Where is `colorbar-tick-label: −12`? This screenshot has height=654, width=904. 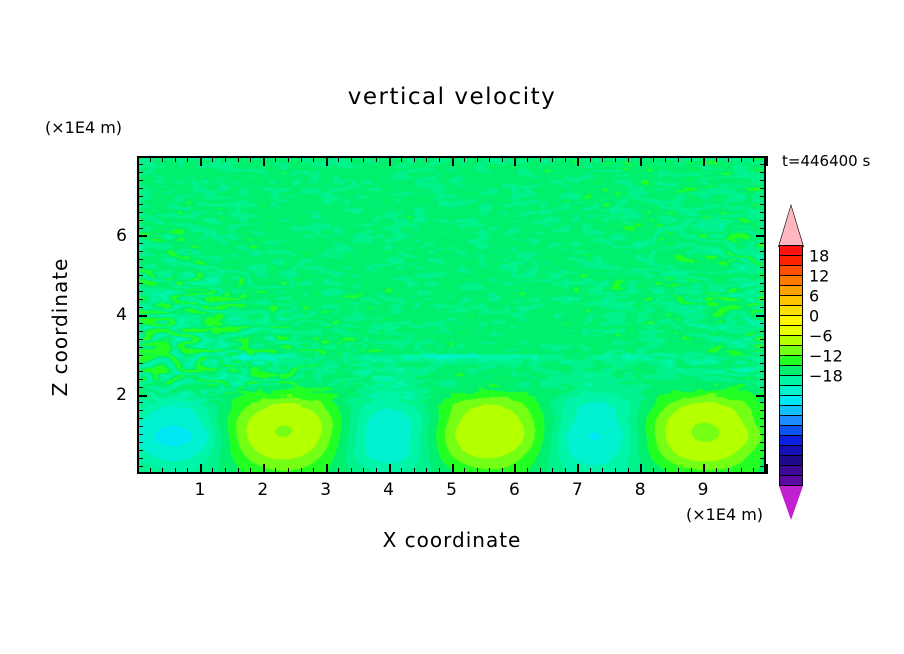 colorbar-tick-label: −12 is located at coordinates (826, 356).